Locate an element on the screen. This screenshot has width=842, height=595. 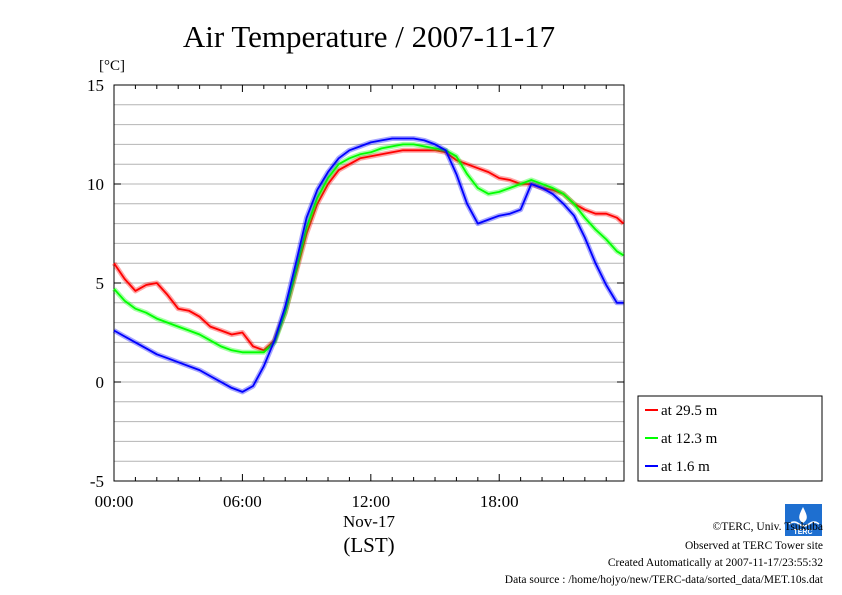
x-axis-date-label: Nov-17 is located at coordinates (369, 521).